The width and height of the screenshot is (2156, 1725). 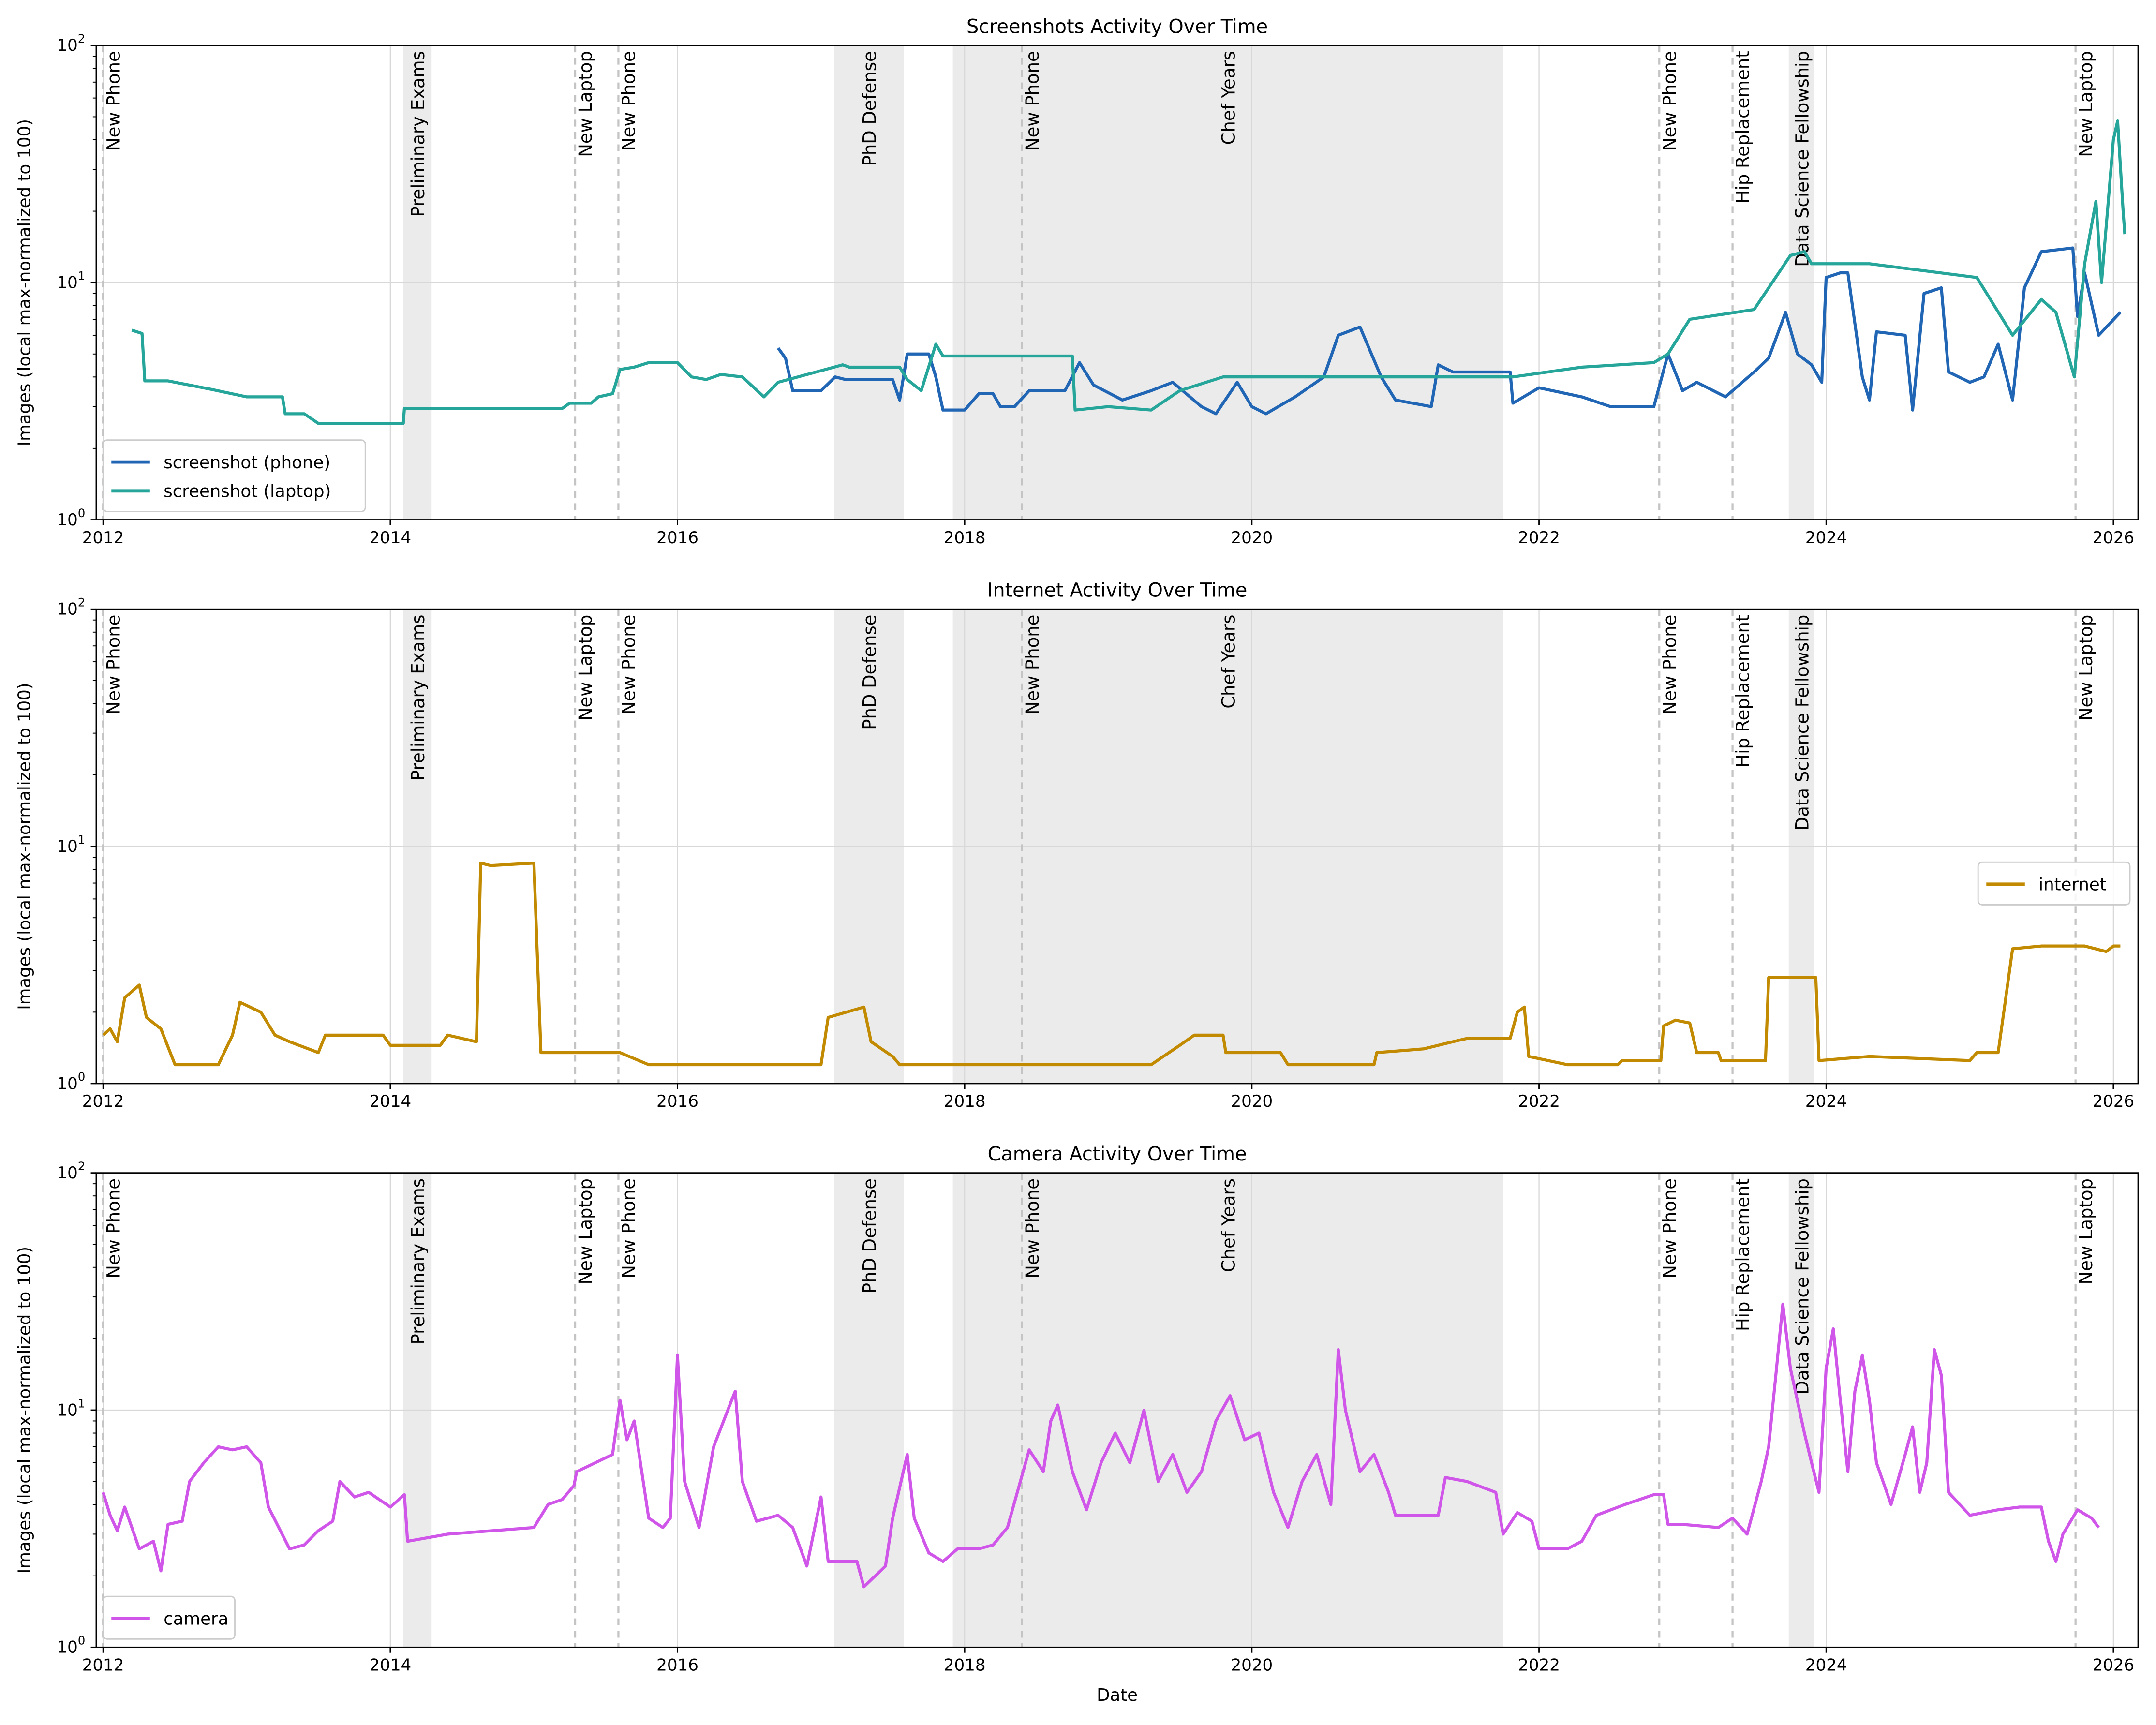 What do you see at coordinates (1111, 964) in the screenshot?
I see `series-line-internet` at bounding box center [1111, 964].